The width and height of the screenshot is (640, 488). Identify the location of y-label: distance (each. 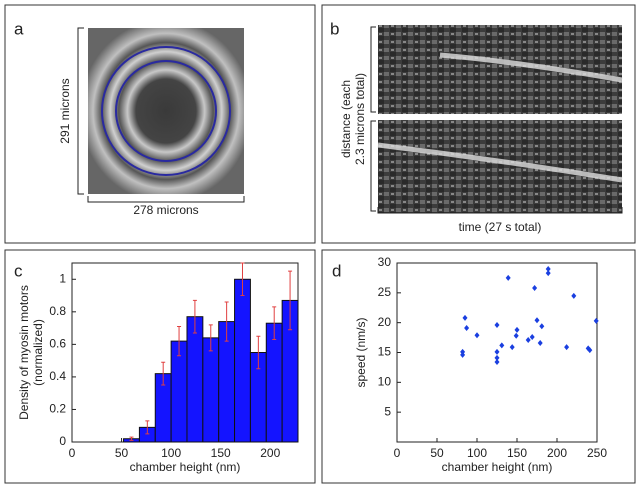
(346, 119).